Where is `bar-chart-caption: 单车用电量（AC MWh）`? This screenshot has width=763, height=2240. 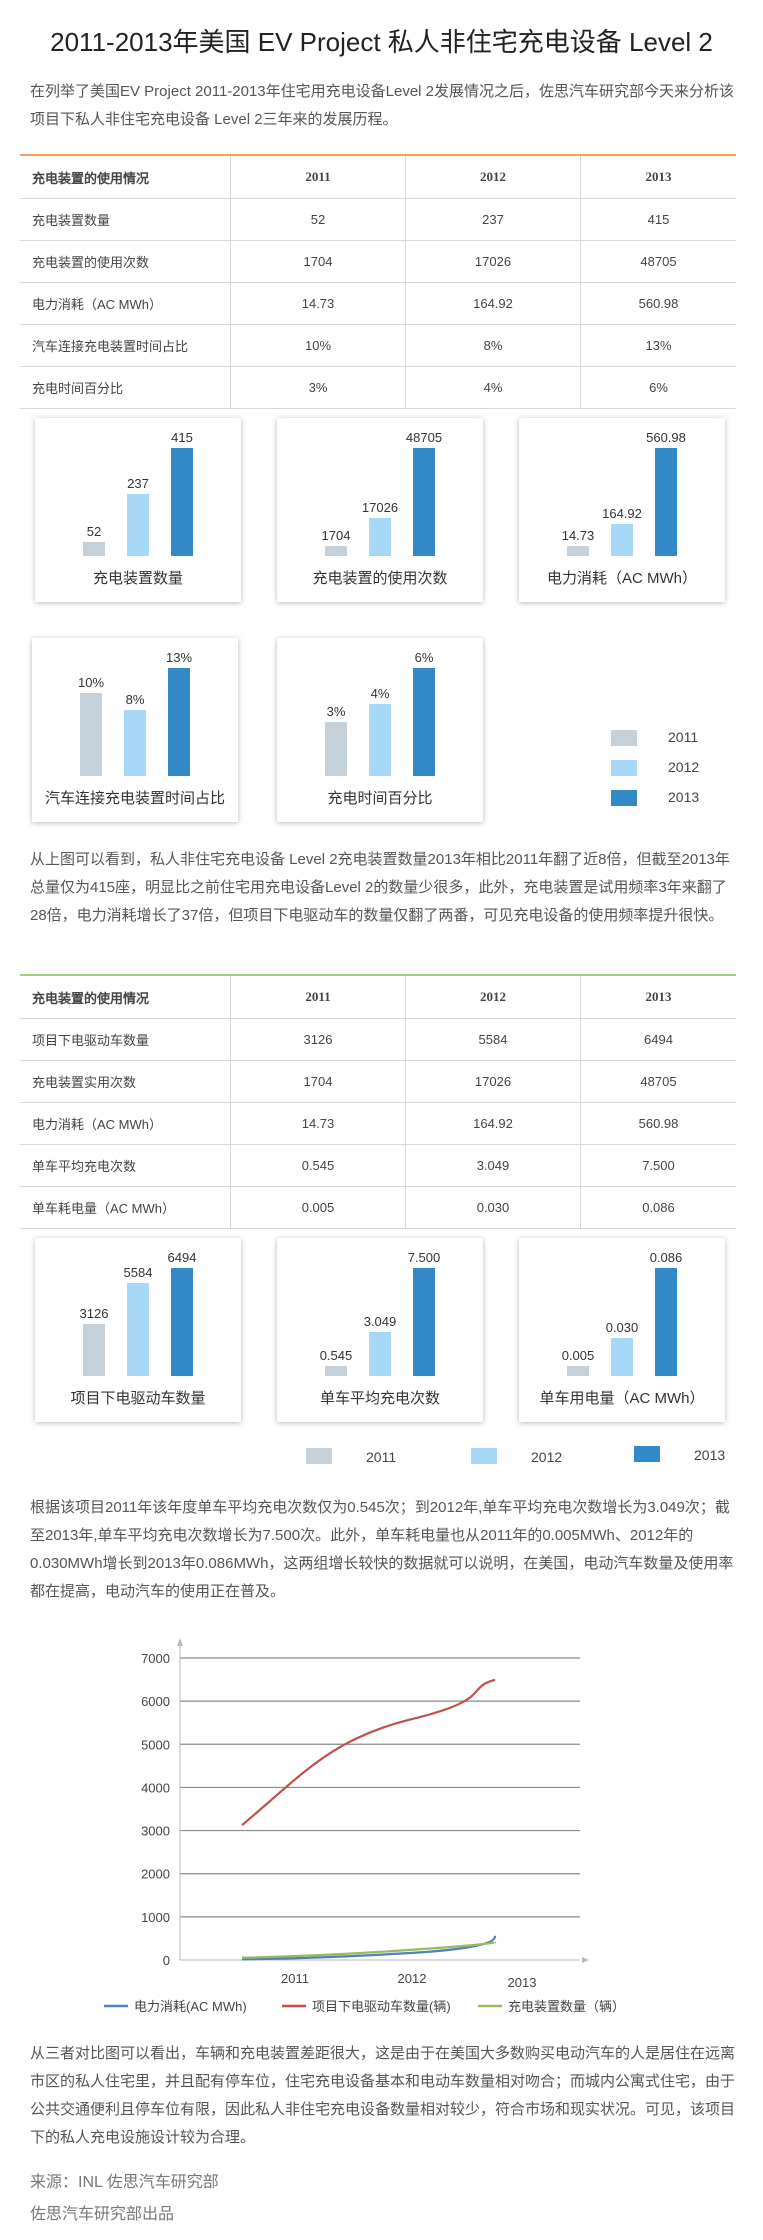
bar-chart-caption: 单车用电量（AC MWh） is located at coordinates (622, 1398).